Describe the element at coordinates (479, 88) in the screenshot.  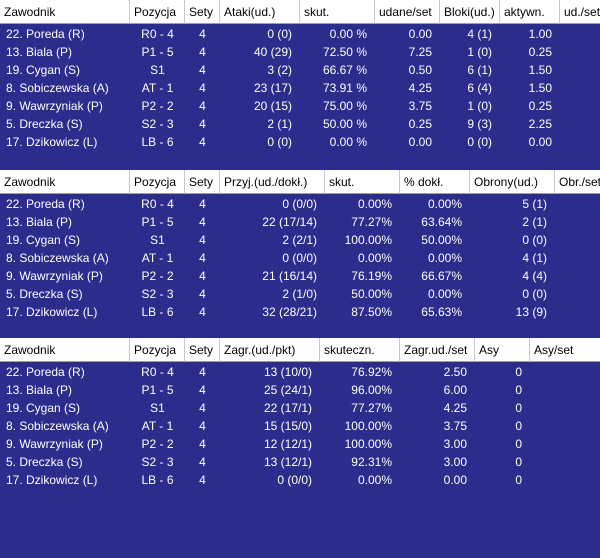
I see `table-cell: 6 (4)` at that location.